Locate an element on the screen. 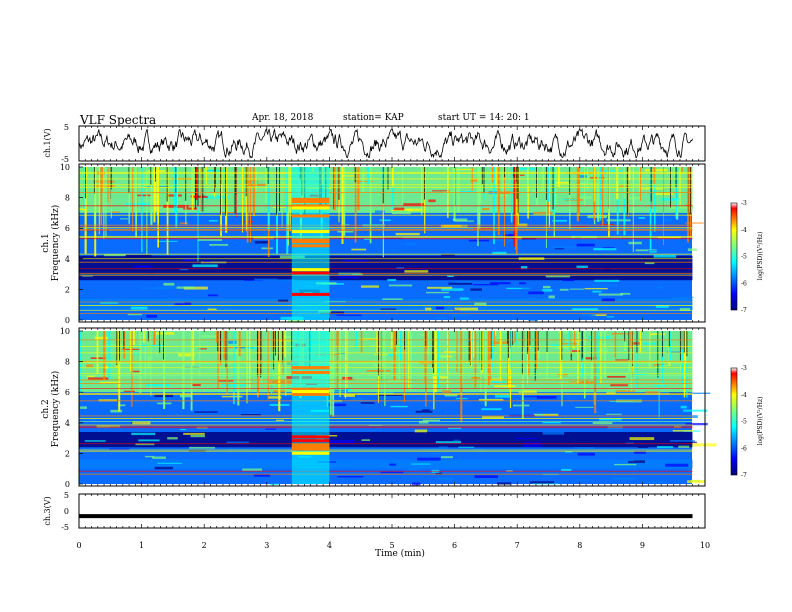  s2-ytick: 4 is located at coordinates (67, 423).